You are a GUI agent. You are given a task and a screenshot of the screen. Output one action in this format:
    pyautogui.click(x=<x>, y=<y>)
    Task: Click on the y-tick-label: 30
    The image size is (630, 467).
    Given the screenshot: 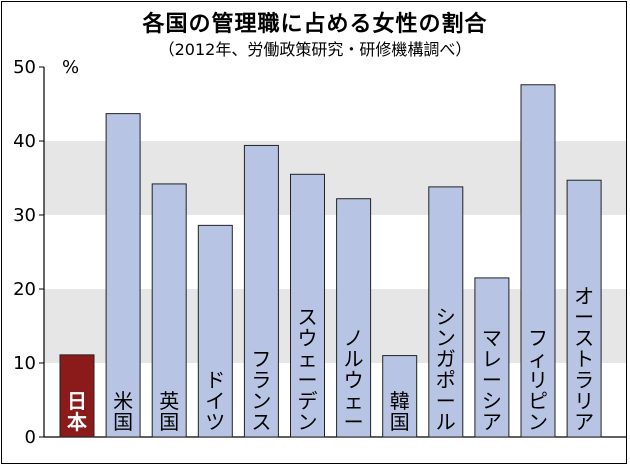 What is the action you would take?
    pyautogui.click(x=24, y=215)
    